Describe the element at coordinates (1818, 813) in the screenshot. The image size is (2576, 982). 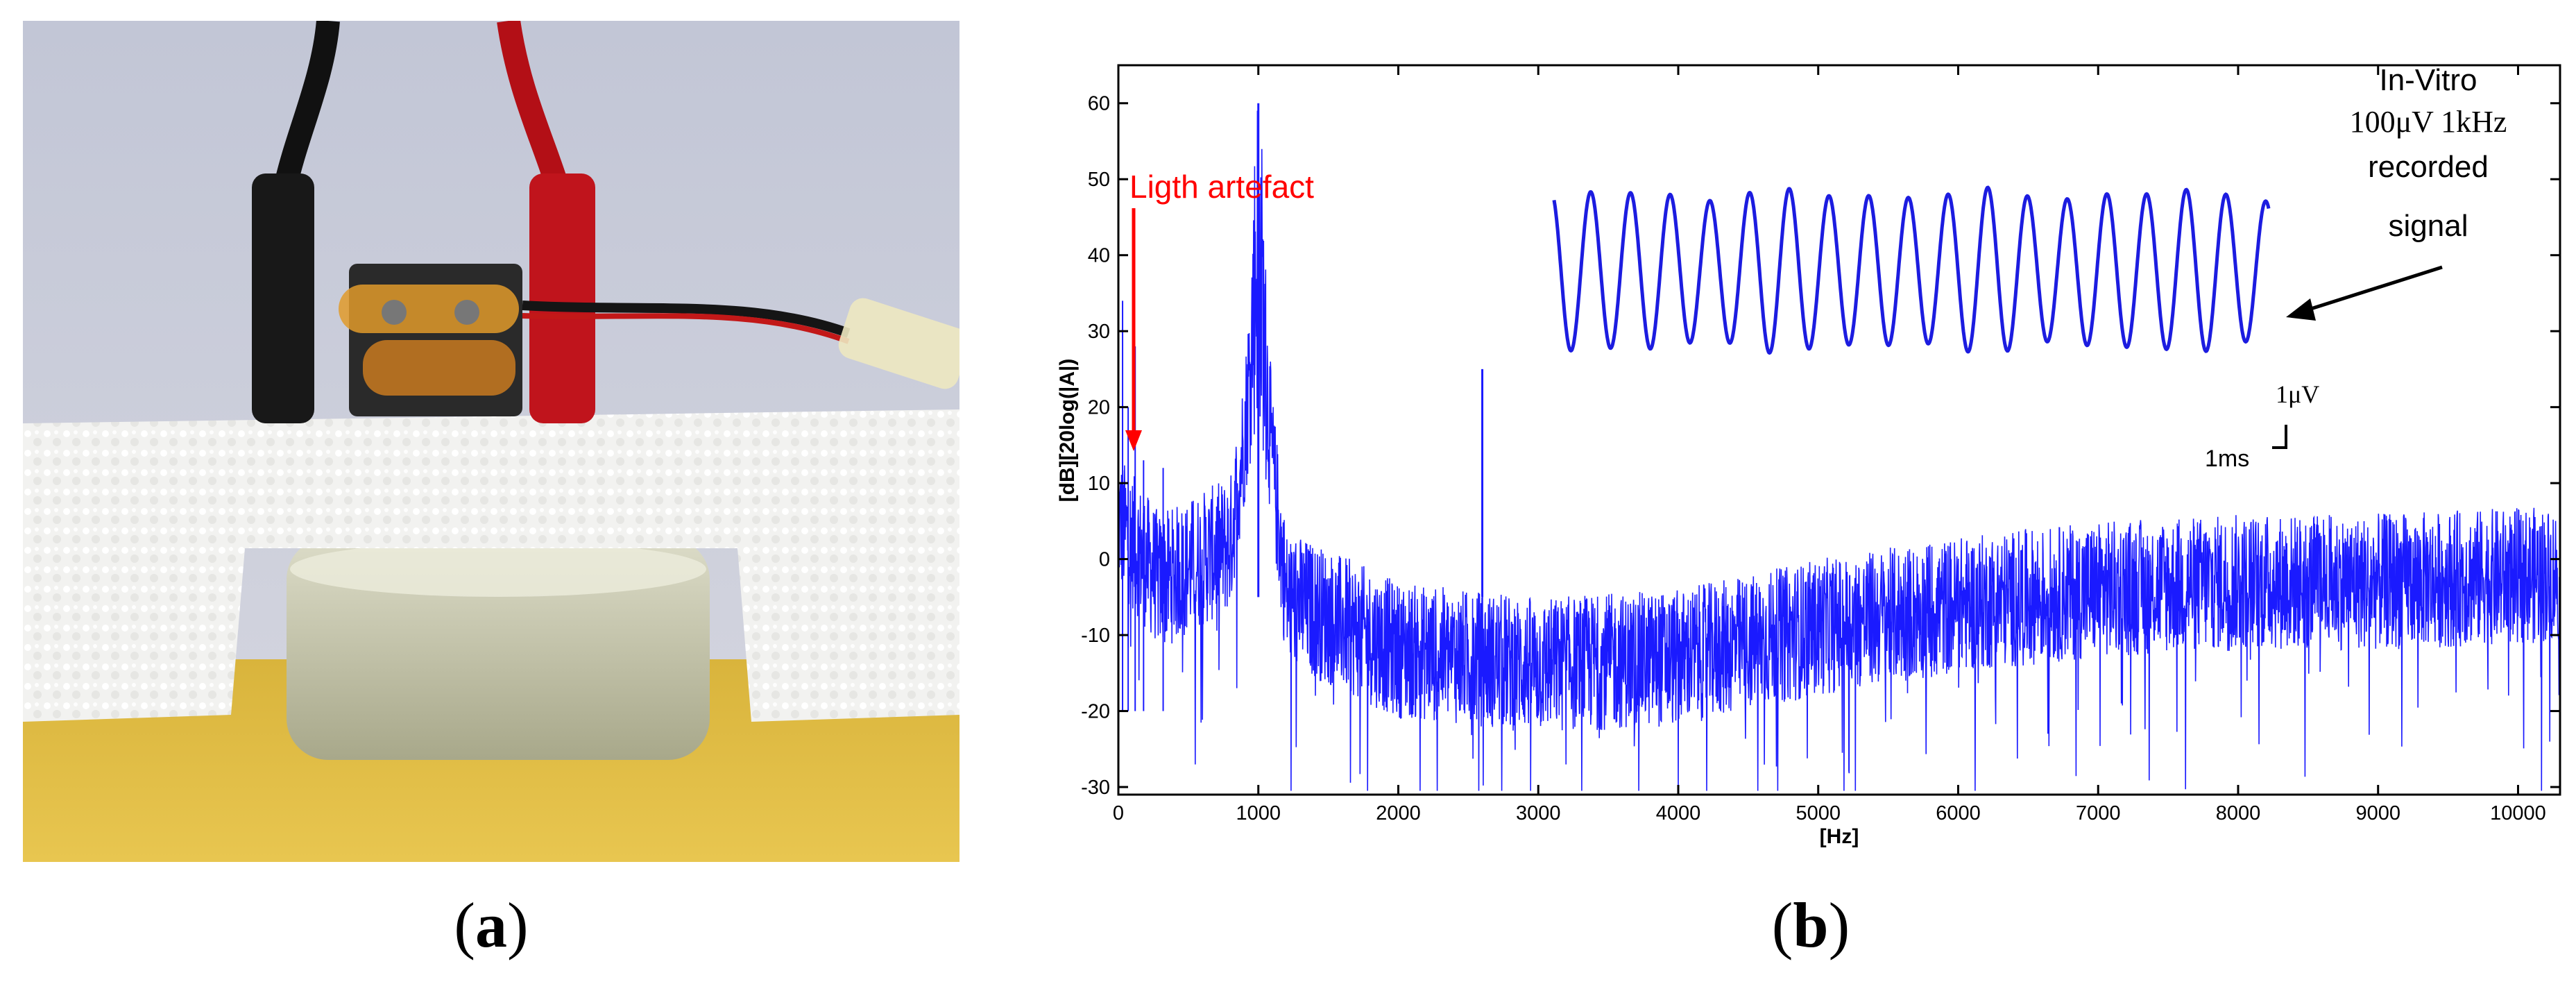
I see `x-tick-label: 5000` at that location.